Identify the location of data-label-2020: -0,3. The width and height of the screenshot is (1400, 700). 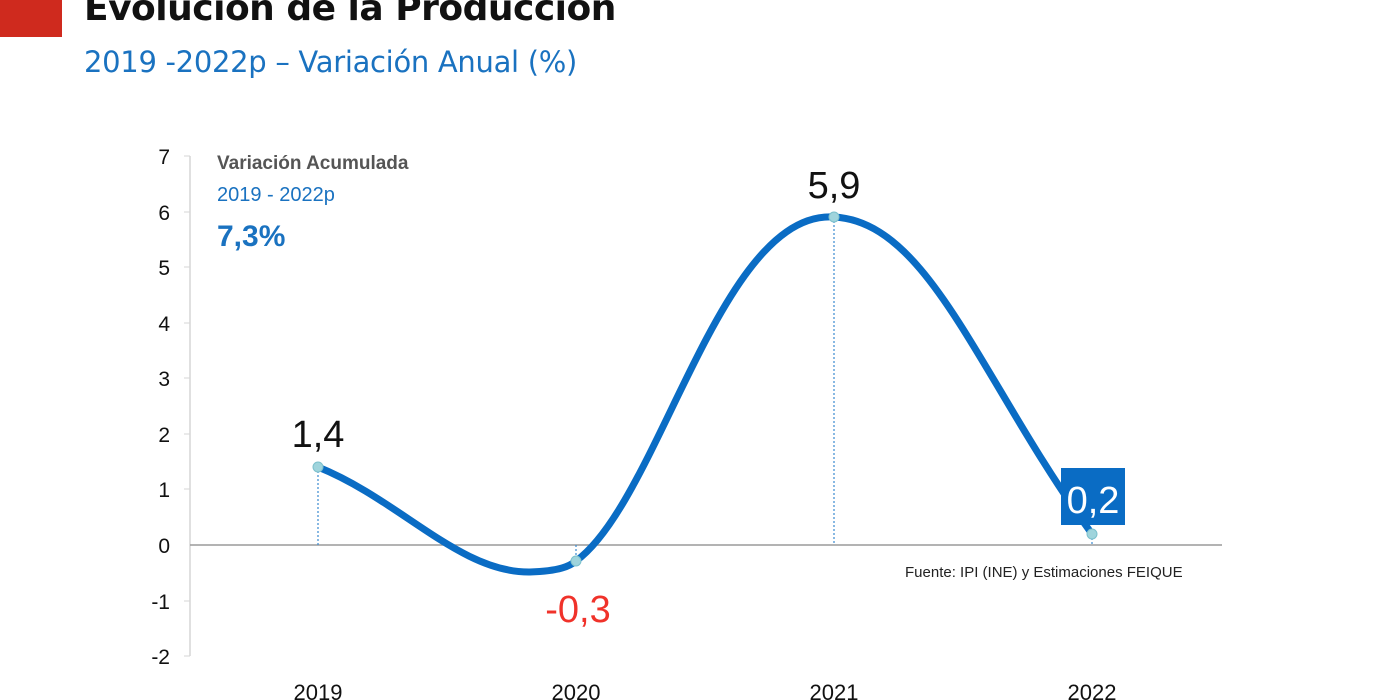
(577, 610).